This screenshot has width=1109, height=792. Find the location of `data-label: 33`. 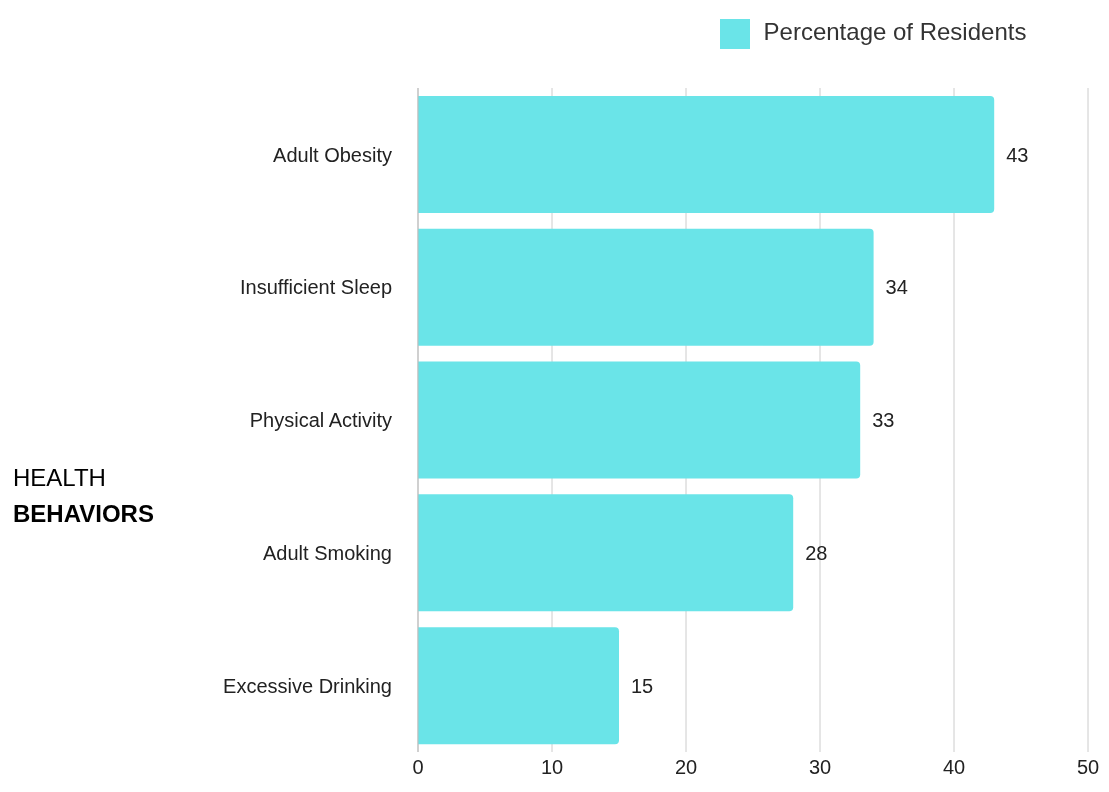

data-label: 33 is located at coordinates (883, 420).